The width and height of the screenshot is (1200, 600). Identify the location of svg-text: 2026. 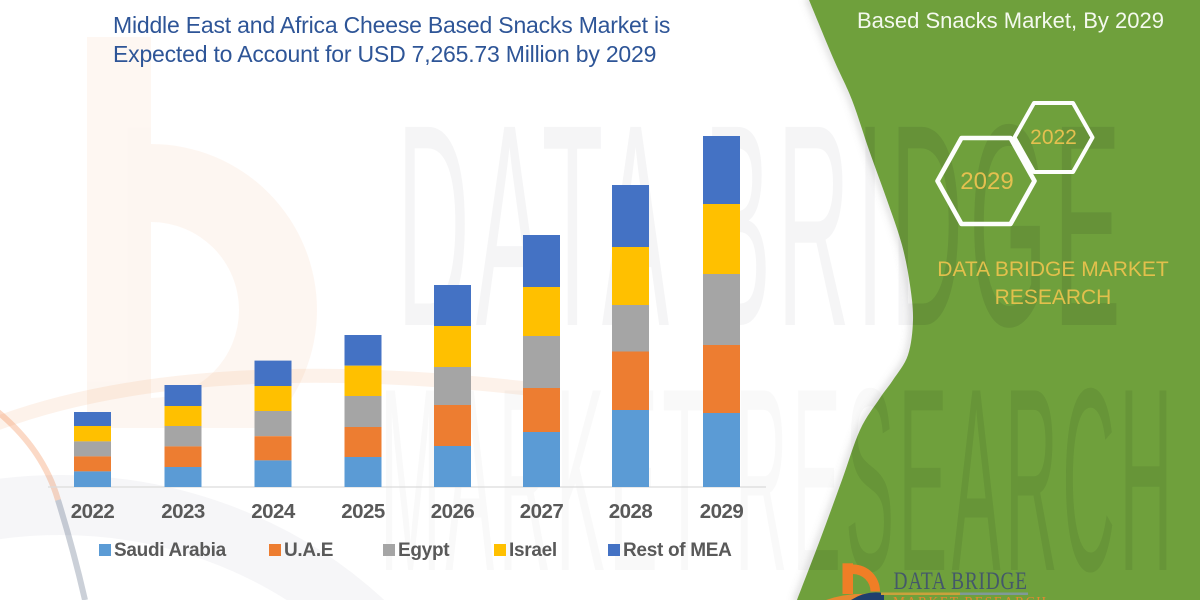
(453, 511).